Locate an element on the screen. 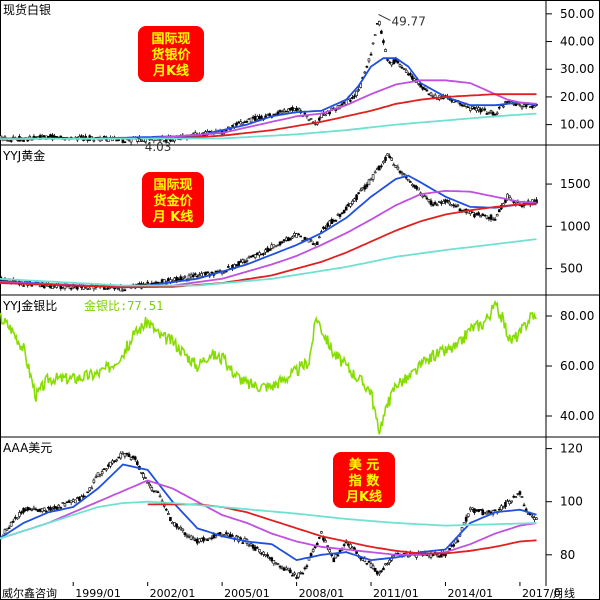 The height and width of the screenshot is (600, 600). x-tick-label: 2017/0 is located at coordinates (541, 593).